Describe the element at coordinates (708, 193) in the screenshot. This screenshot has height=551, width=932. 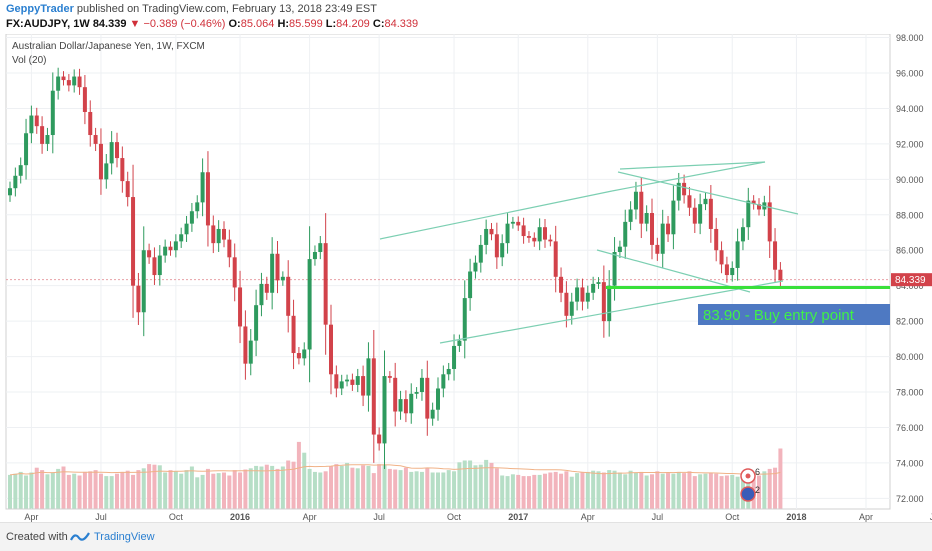
I see `wedge-falling-line` at that location.